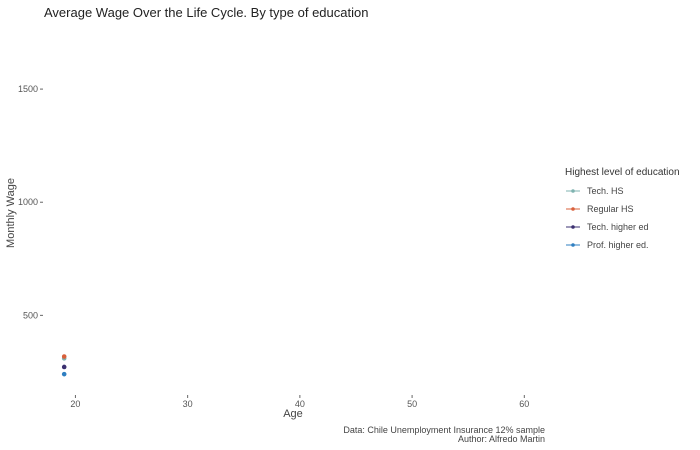  Describe the element at coordinates (605, 191) in the screenshot. I see `legend-label: Tech. HS` at that location.